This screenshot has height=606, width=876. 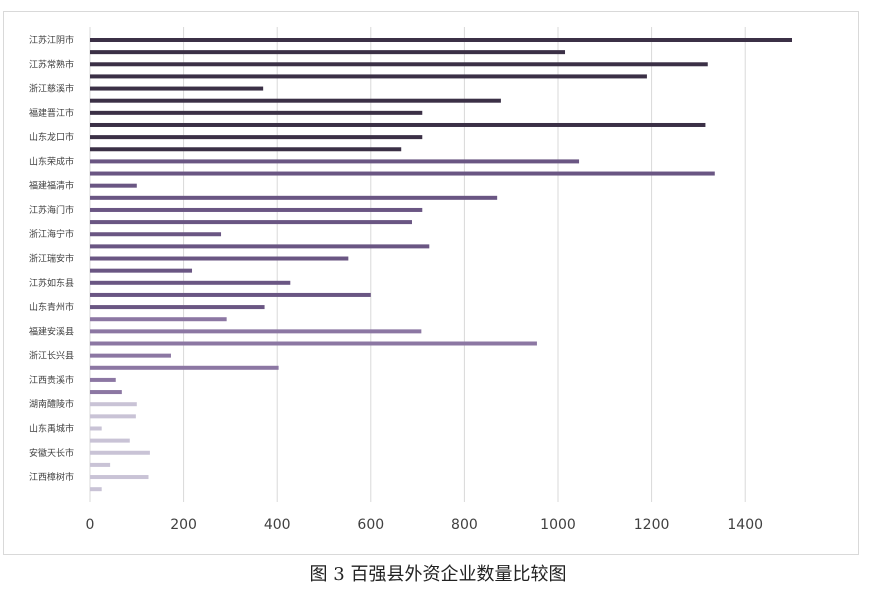 What do you see at coordinates (424, 525) in the screenshot?
I see `x-axis-labels: 0 200 400 600 800 1000 1200 1400` at bounding box center [424, 525].